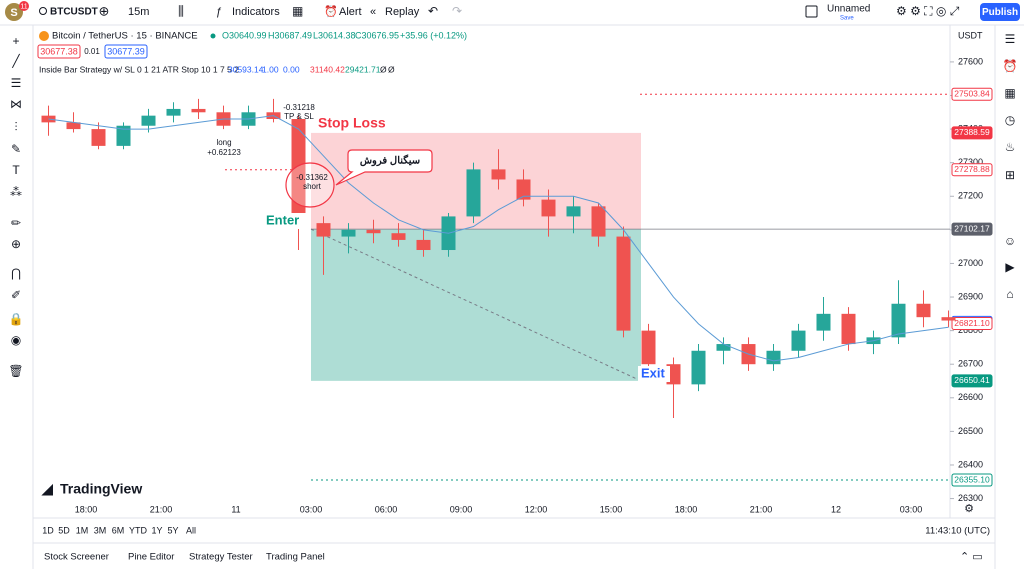  What do you see at coordinates (972, 323) in the screenshot?
I see `price-label: 26821.10` at bounding box center [972, 323].